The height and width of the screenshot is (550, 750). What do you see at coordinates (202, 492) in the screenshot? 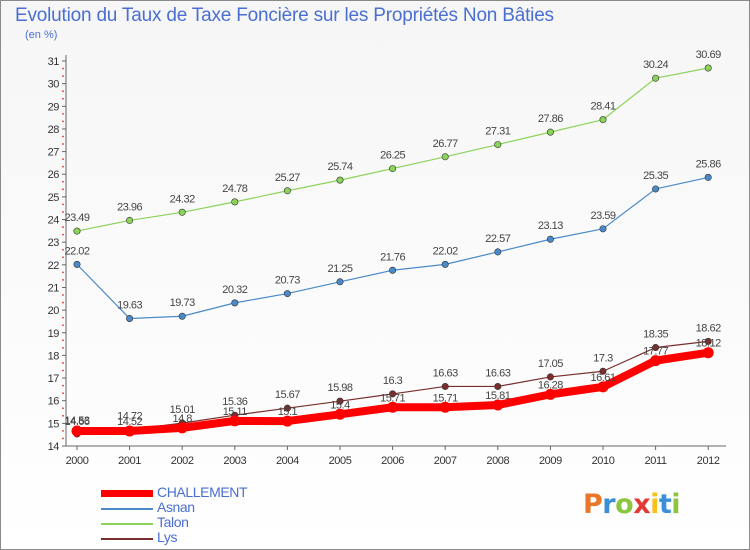
I see `legend-label: CHALLEMENT` at bounding box center [202, 492].